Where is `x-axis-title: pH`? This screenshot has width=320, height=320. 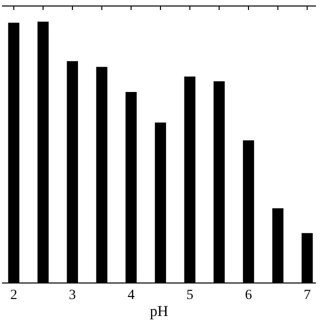 x-axis-title: pH is located at coordinates (159, 312).